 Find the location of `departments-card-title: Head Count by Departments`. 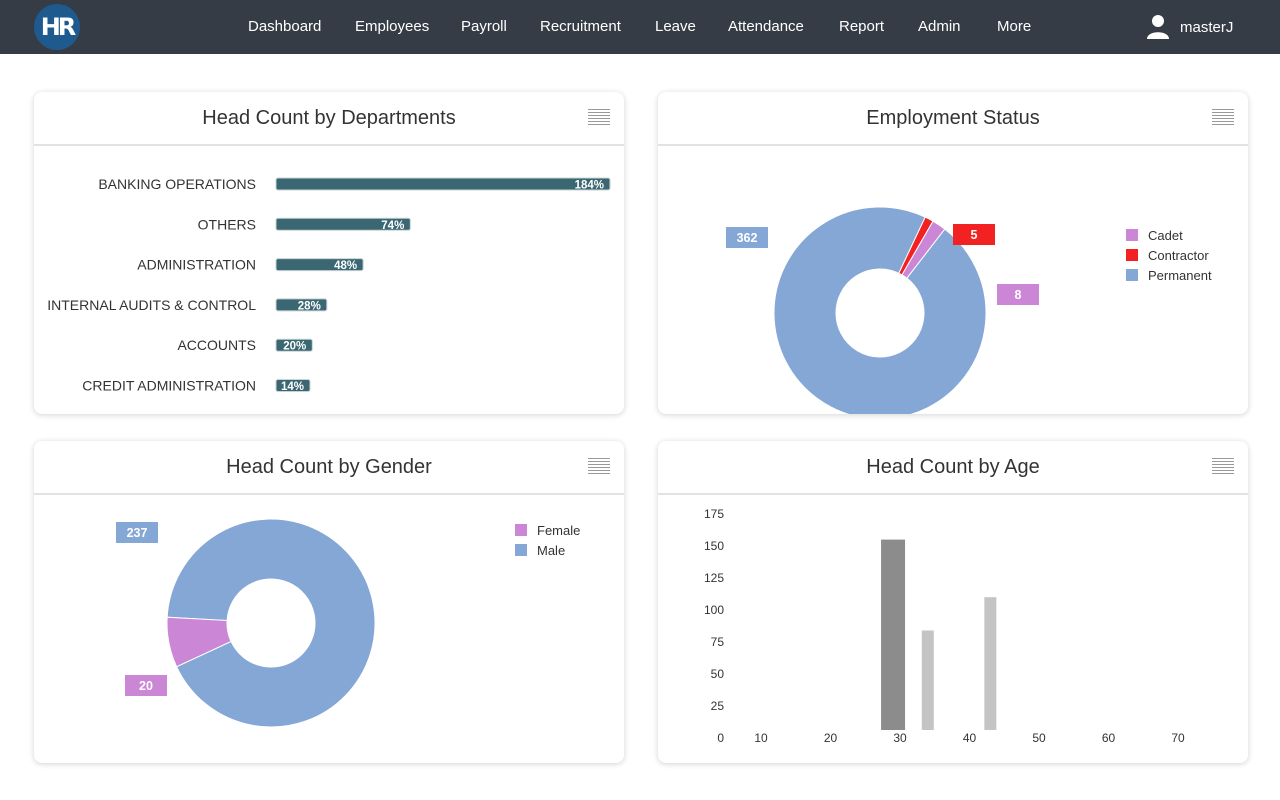

departments-card-title: Head Count by Departments is located at coordinates (329, 119).